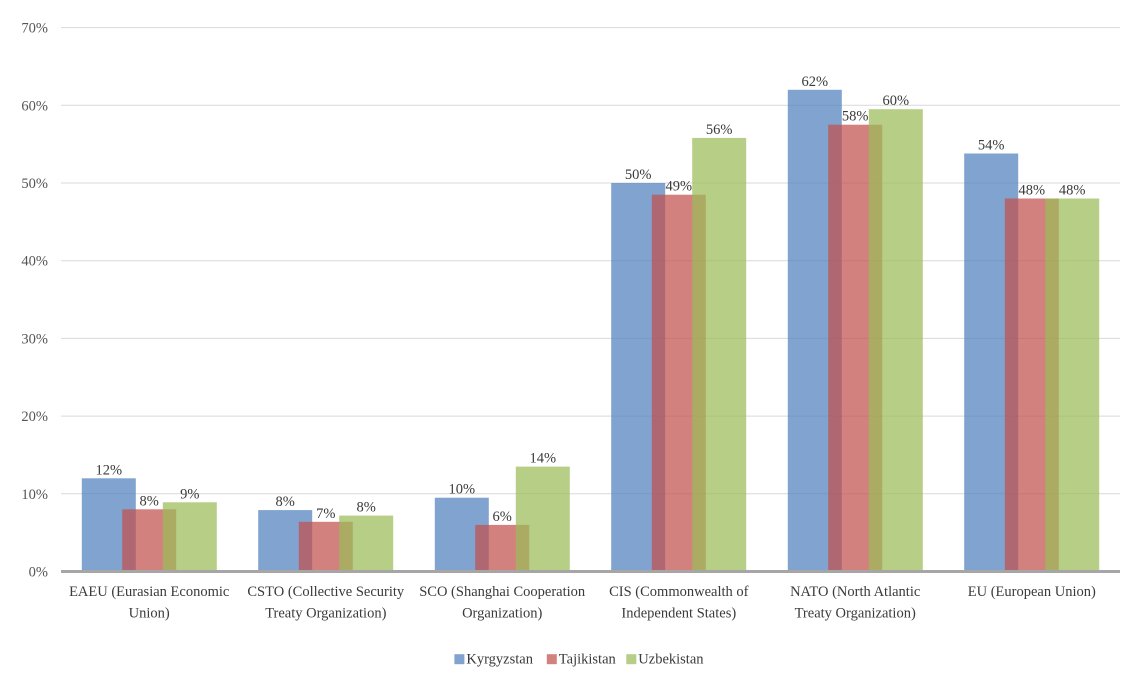 Image resolution: width=1130 pixels, height=674 pixels. Describe the element at coordinates (678, 614) in the screenshot. I see `svg-text: Independent States)` at that location.